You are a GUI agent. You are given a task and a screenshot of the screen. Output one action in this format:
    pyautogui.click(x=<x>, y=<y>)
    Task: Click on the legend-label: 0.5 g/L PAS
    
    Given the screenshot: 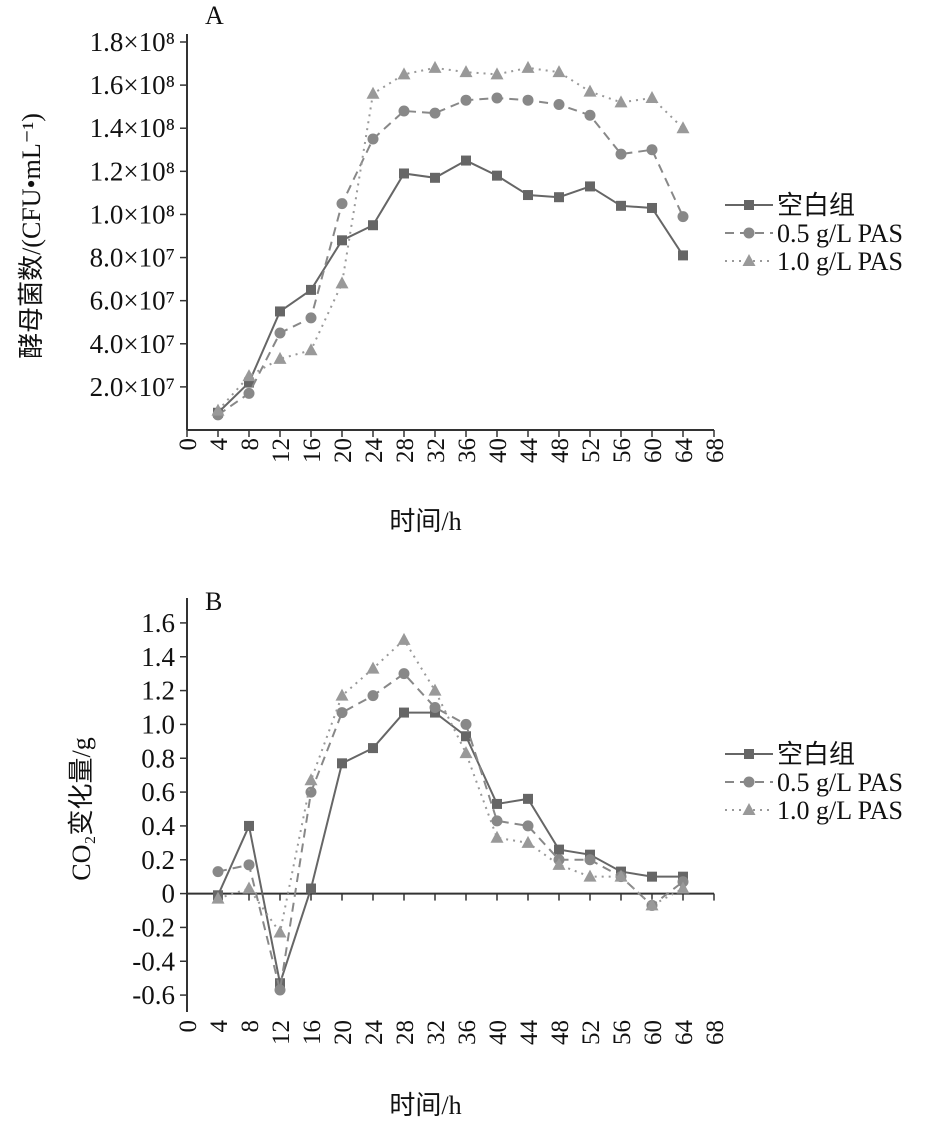 What is the action you would take?
    pyautogui.click(x=840, y=233)
    